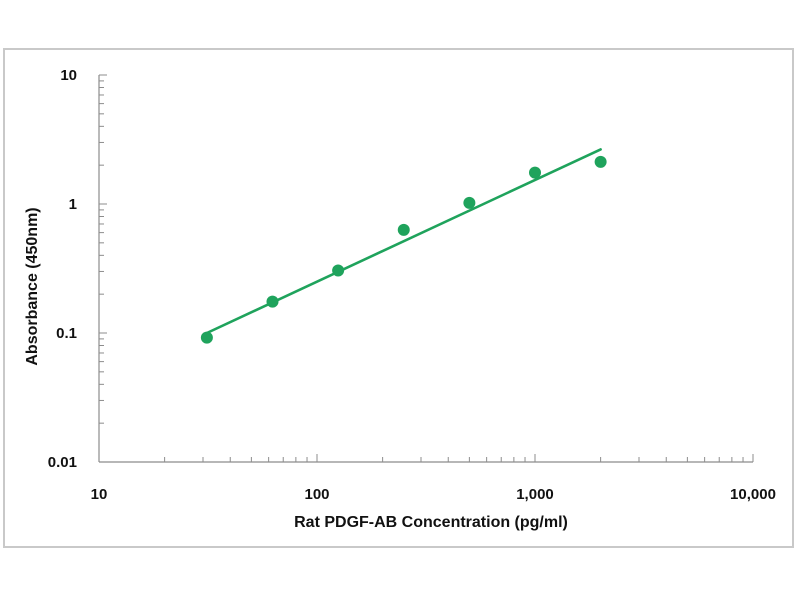  I want to click on y-axis-label: Absorbance (450nm), so click(32, 286).